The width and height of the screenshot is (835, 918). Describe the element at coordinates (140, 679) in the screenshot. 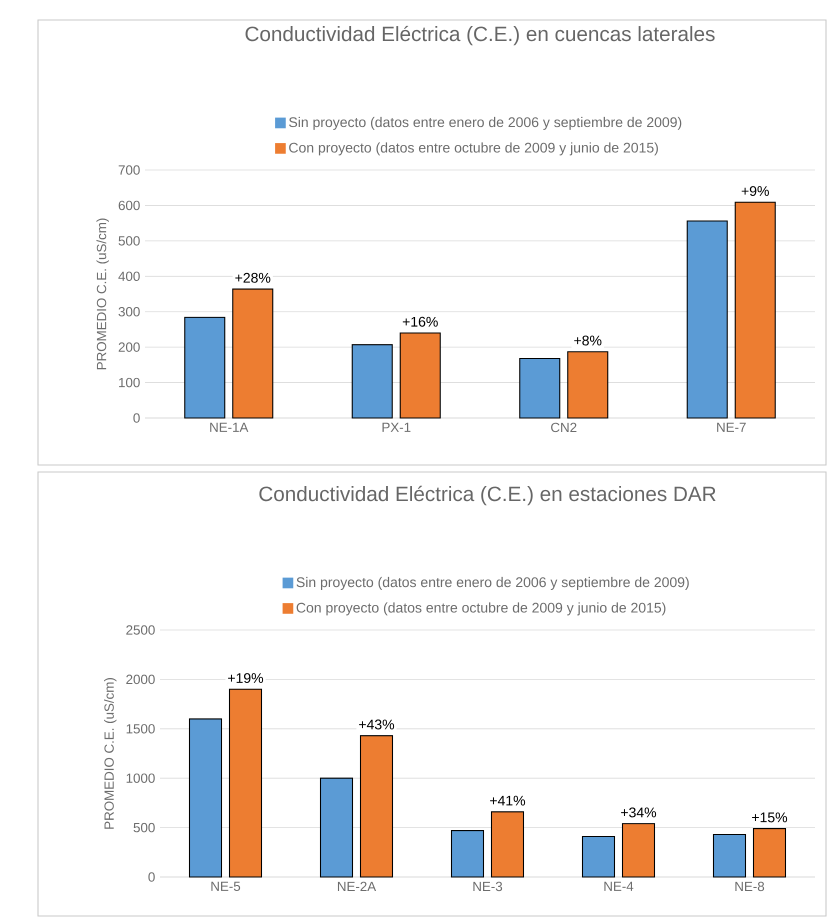

I see `y-tick-label: 2000` at that location.